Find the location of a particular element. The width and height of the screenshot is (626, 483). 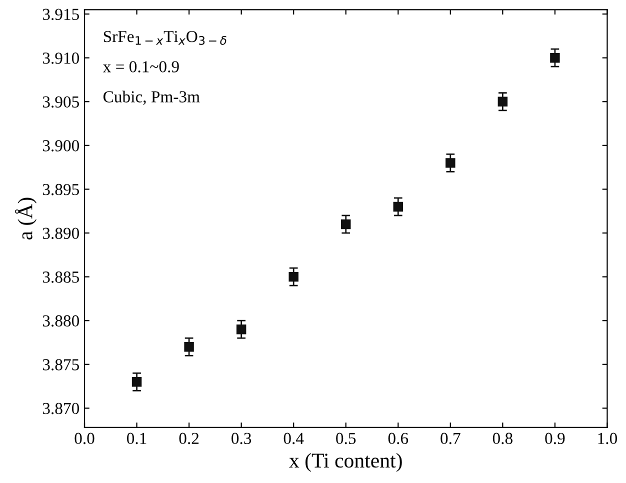

text: 3.910 is located at coordinates (61, 58).